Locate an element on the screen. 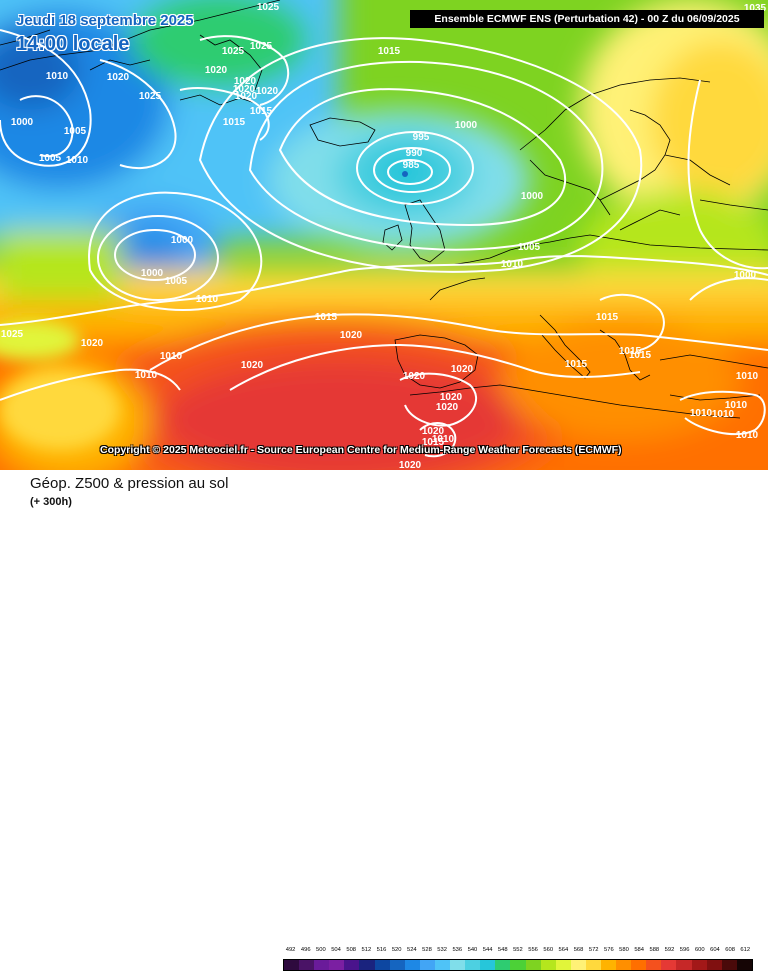  color-scale-label: 552 is located at coordinates (518, 950).